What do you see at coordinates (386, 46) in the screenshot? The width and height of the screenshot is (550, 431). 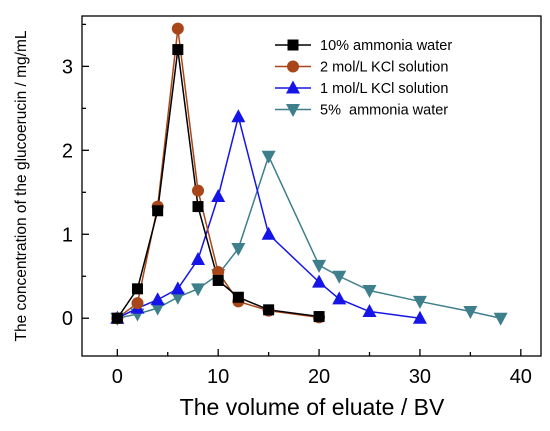 I see `legend-label: 10% ammonia water` at bounding box center [386, 46].